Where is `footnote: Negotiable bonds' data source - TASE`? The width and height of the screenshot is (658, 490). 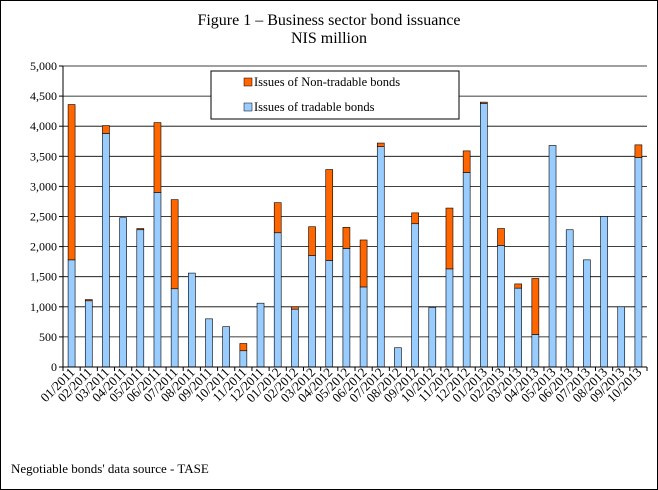 footnote: Negotiable bonds' data source - TASE is located at coordinates (110, 468).